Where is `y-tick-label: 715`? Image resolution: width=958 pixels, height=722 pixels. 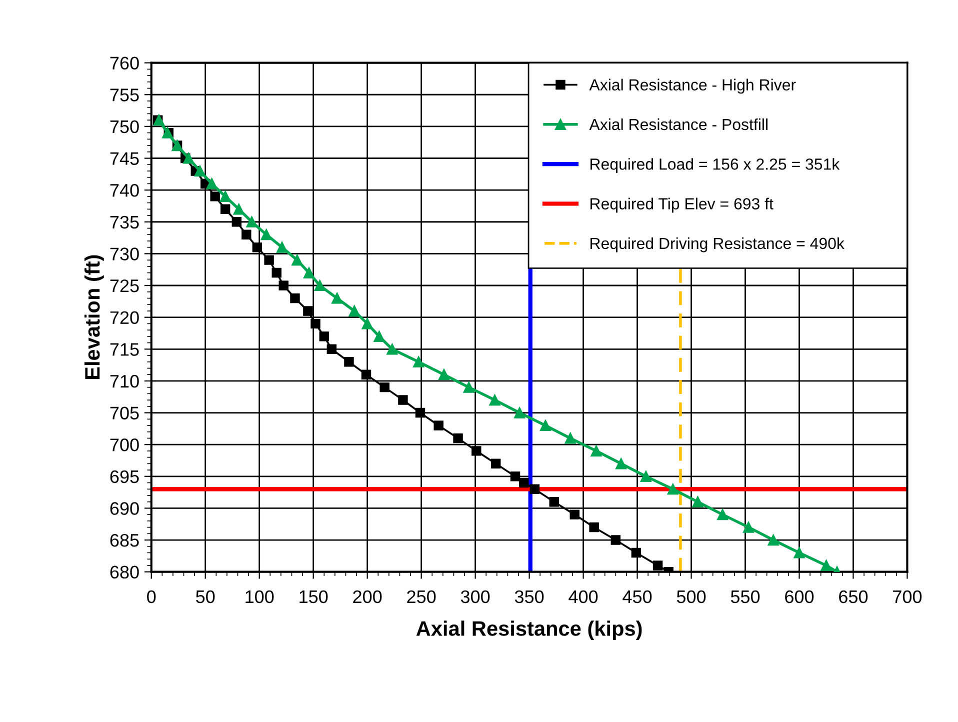 y-tick-label: 715 is located at coordinates (124, 349).